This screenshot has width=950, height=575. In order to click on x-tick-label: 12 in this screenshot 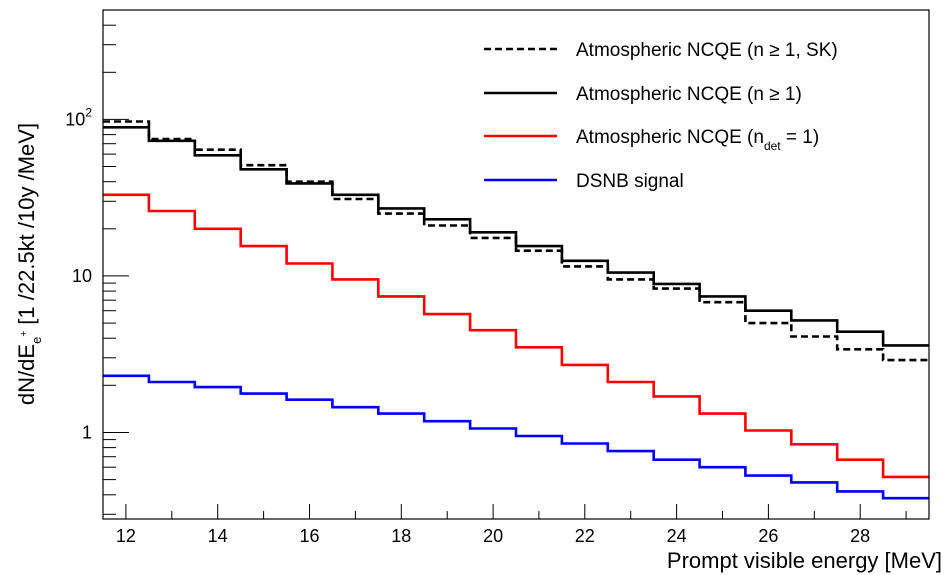, I will do `click(126, 536)`.